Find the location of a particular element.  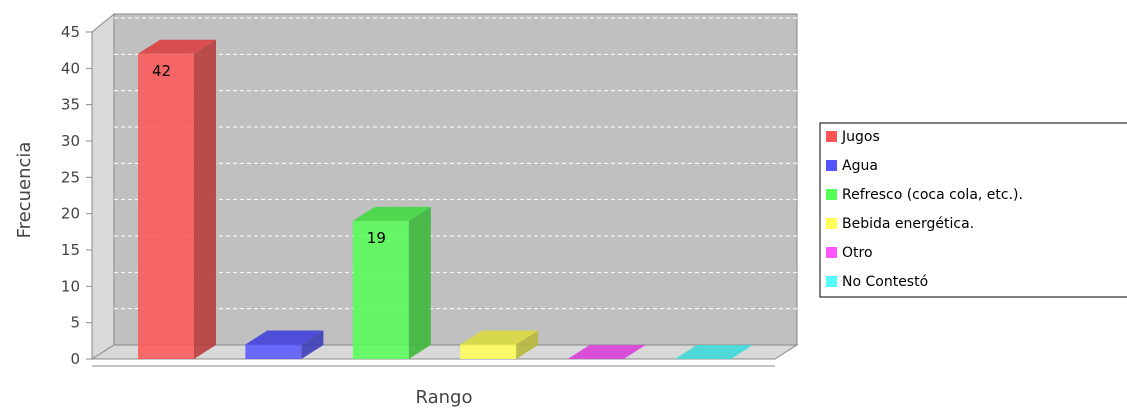

plot-left-wall is located at coordinates (103, 186).